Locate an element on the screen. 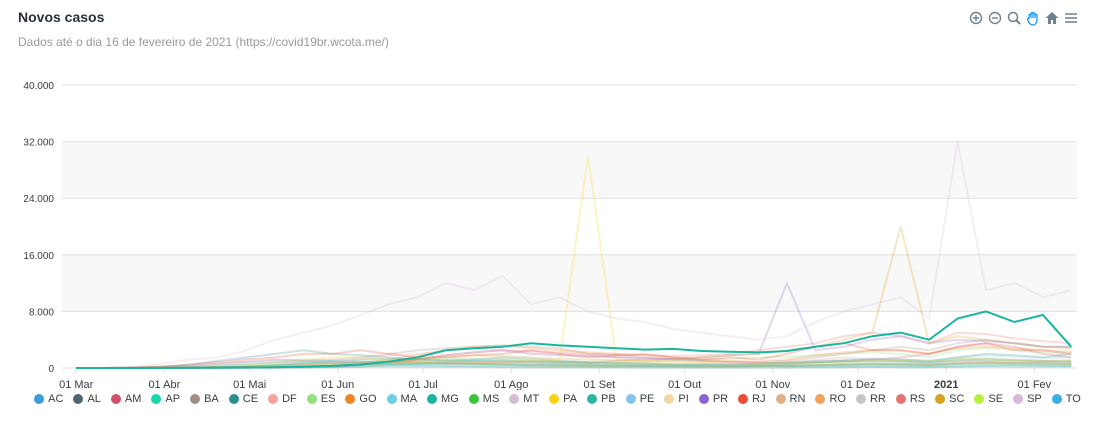  legend-item: PB is located at coordinates (601, 399).